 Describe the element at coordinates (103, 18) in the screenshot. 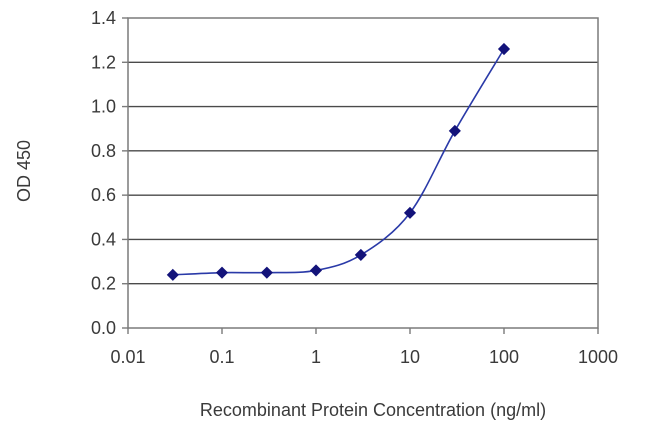

I see `y-tick-label-7: 1.4` at that location.